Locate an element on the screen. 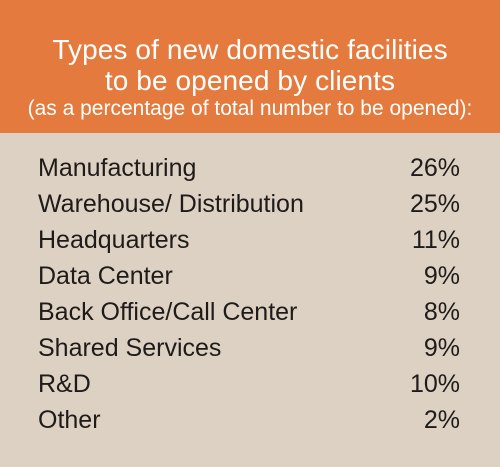 This screenshot has height=467, width=500. facility-type-label: Manufacturing is located at coordinates (117, 168).